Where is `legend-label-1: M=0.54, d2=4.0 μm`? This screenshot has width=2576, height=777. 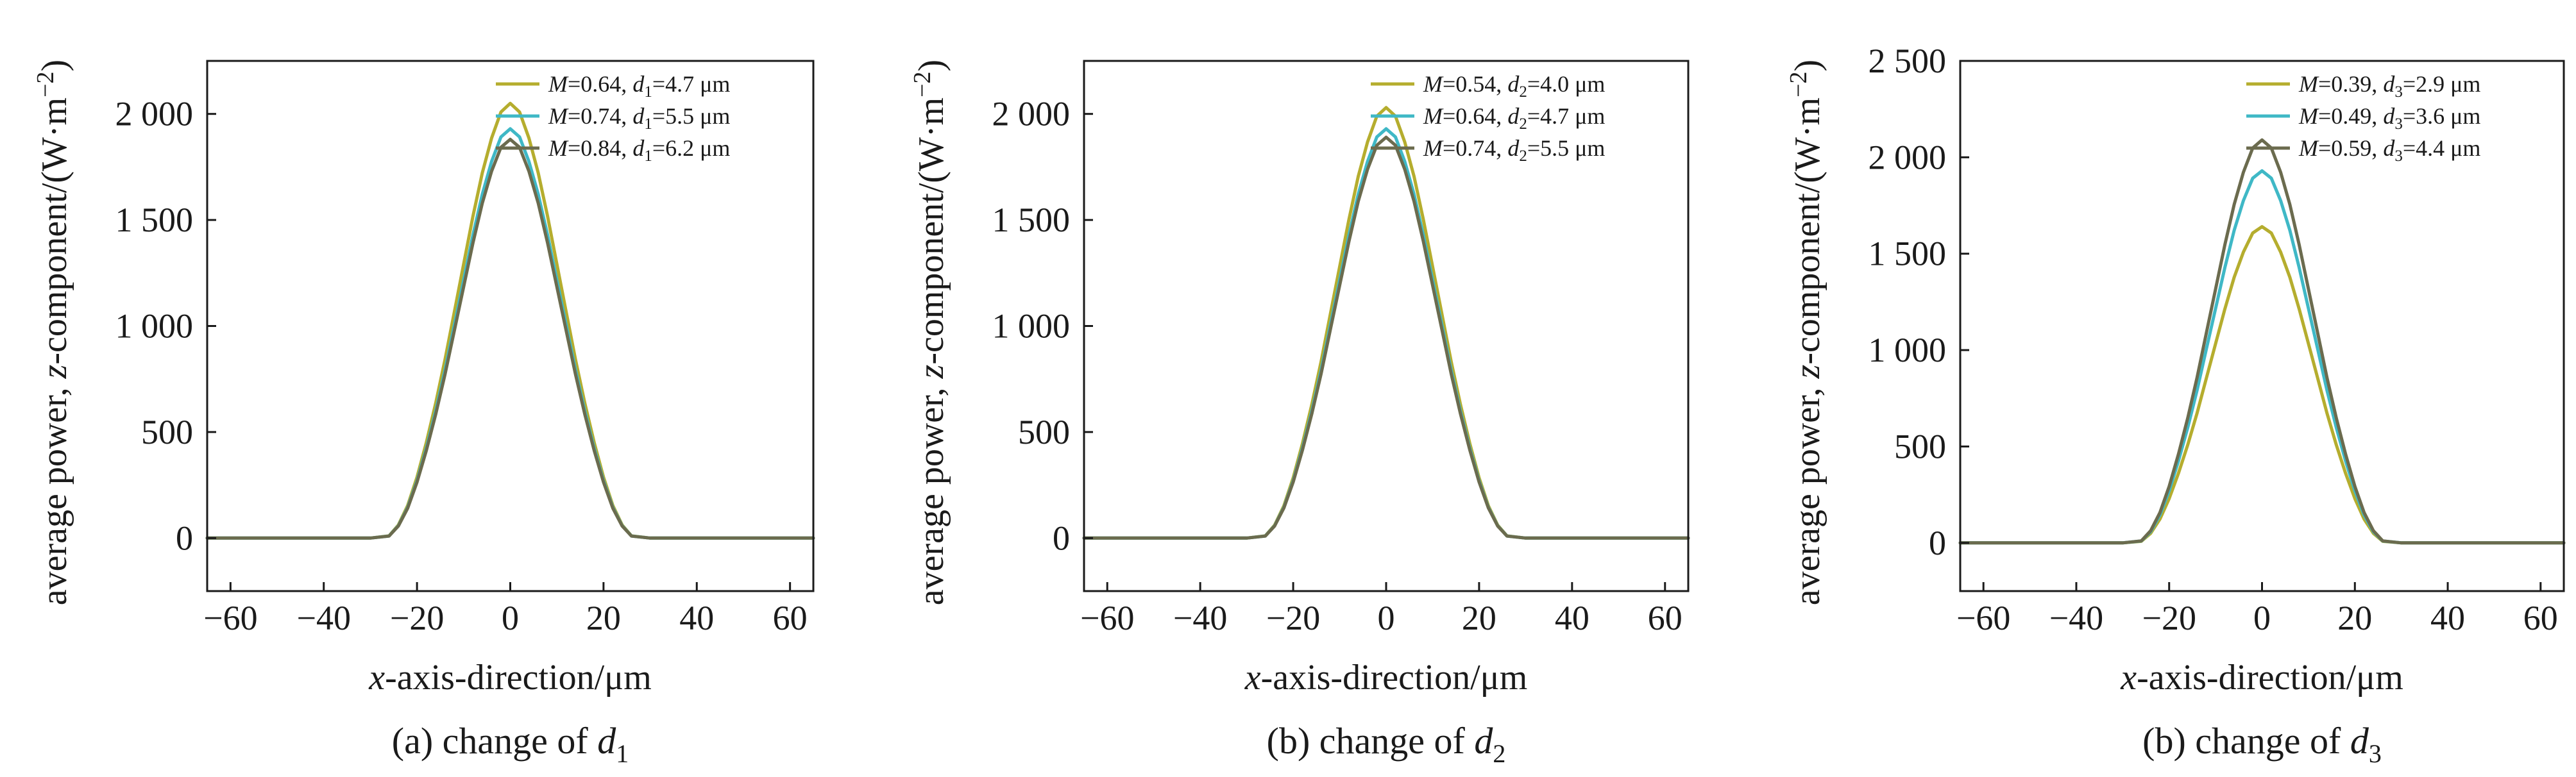
legend-label-1: M=0.54, d2=4.0 μm is located at coordinates (1514, 86).